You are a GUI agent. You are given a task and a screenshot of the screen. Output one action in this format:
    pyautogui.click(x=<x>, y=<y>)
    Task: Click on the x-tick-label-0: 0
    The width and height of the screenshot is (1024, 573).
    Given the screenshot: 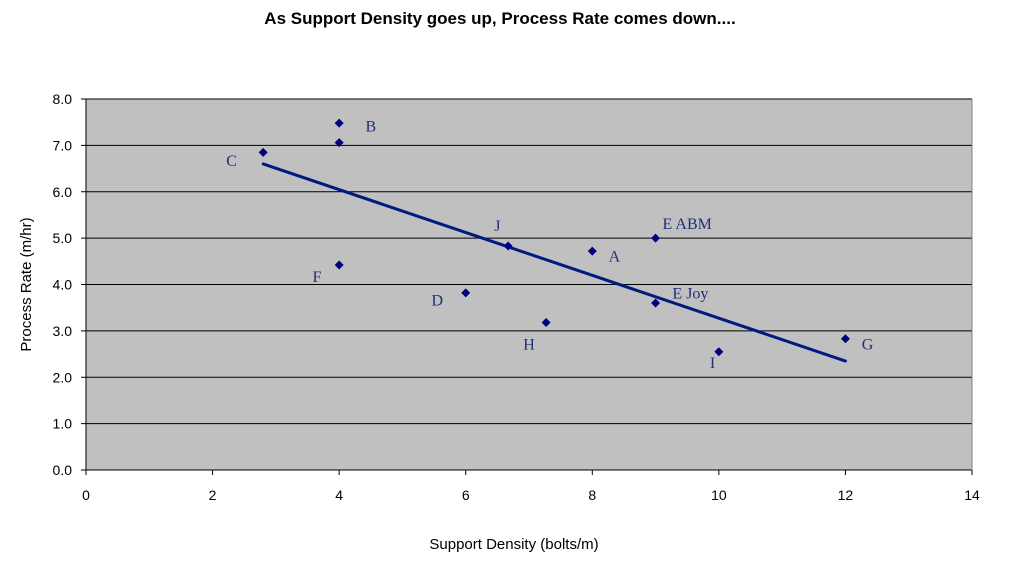 What is the action you would take?
    pyautogui.click(x=86, y=495)
    